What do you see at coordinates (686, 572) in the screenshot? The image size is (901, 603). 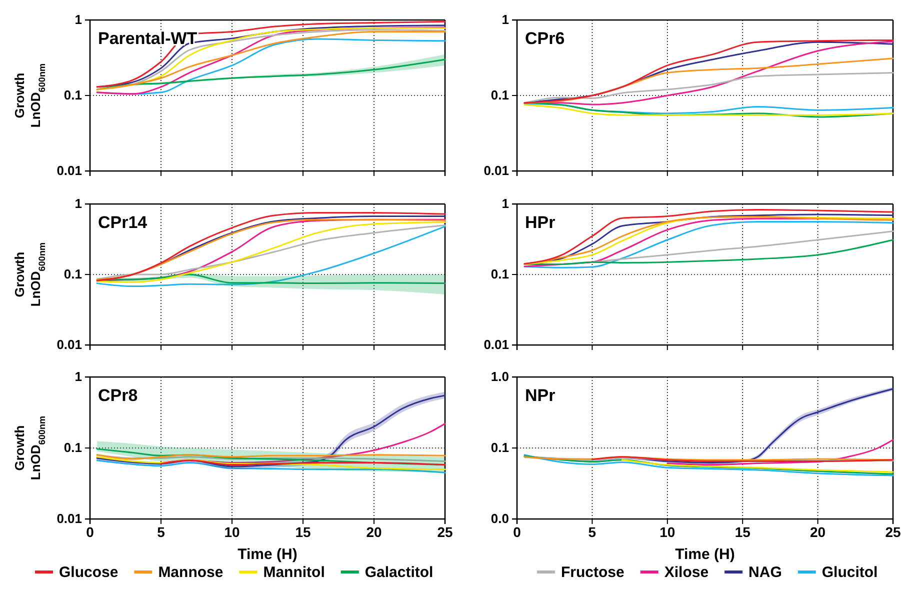 I see `legend-label: Xilose` at bounding box center [686, 572].